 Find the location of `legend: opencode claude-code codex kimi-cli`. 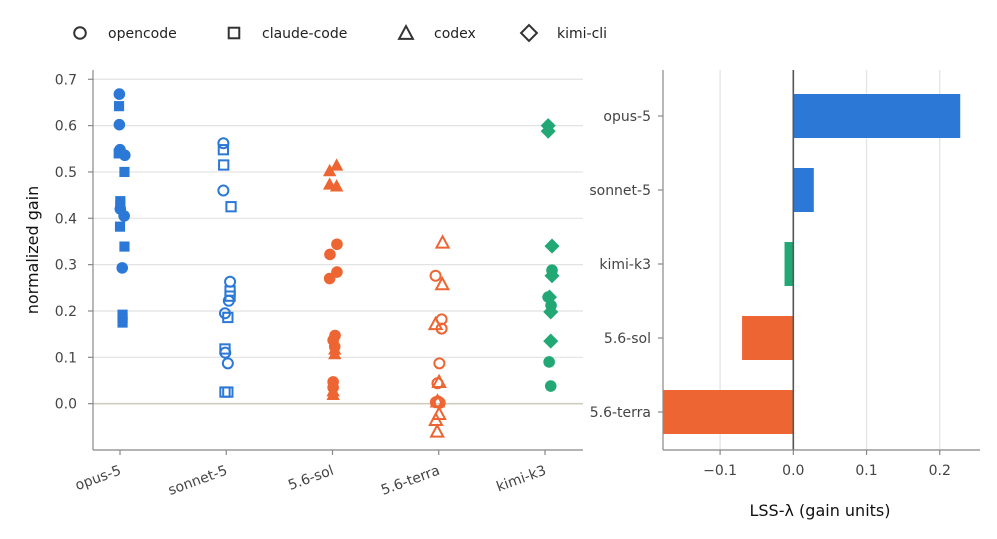

legend: opencode claude-code codex kimi-cli is located at coordinates (340, 33).